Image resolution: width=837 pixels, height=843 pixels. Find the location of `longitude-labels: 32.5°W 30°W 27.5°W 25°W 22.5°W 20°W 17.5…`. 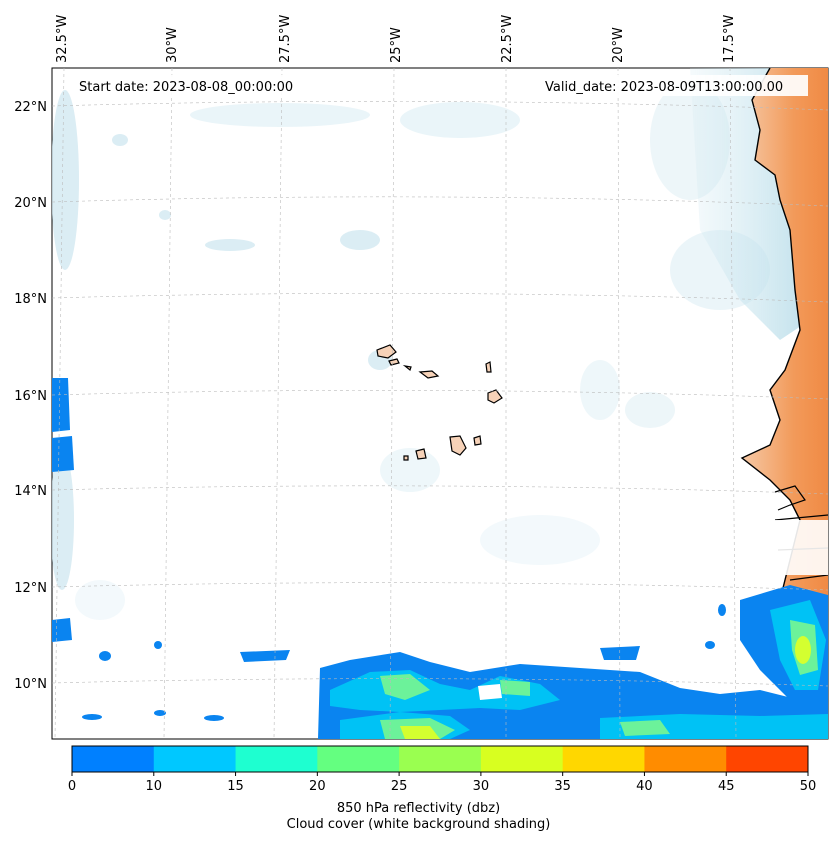

longitude-labels: 32.5°W 30°W 27.5°W 25°W 22.5°W 20°W 17.5… is located at coordinates (396, 39).